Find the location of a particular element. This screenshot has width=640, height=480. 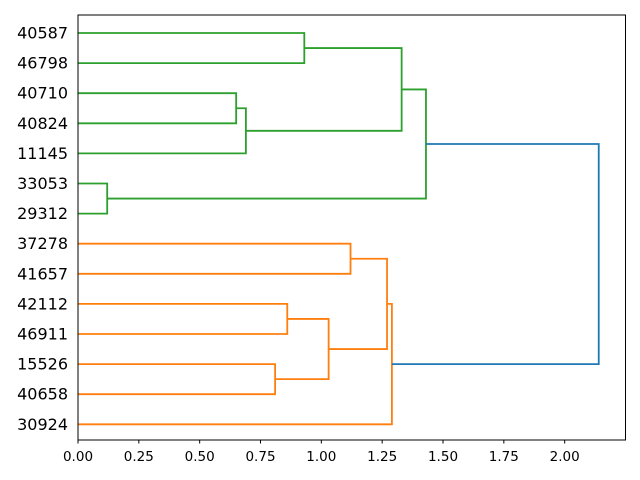

x-tick-label: 1.00 is located at coordinates (321, 457).